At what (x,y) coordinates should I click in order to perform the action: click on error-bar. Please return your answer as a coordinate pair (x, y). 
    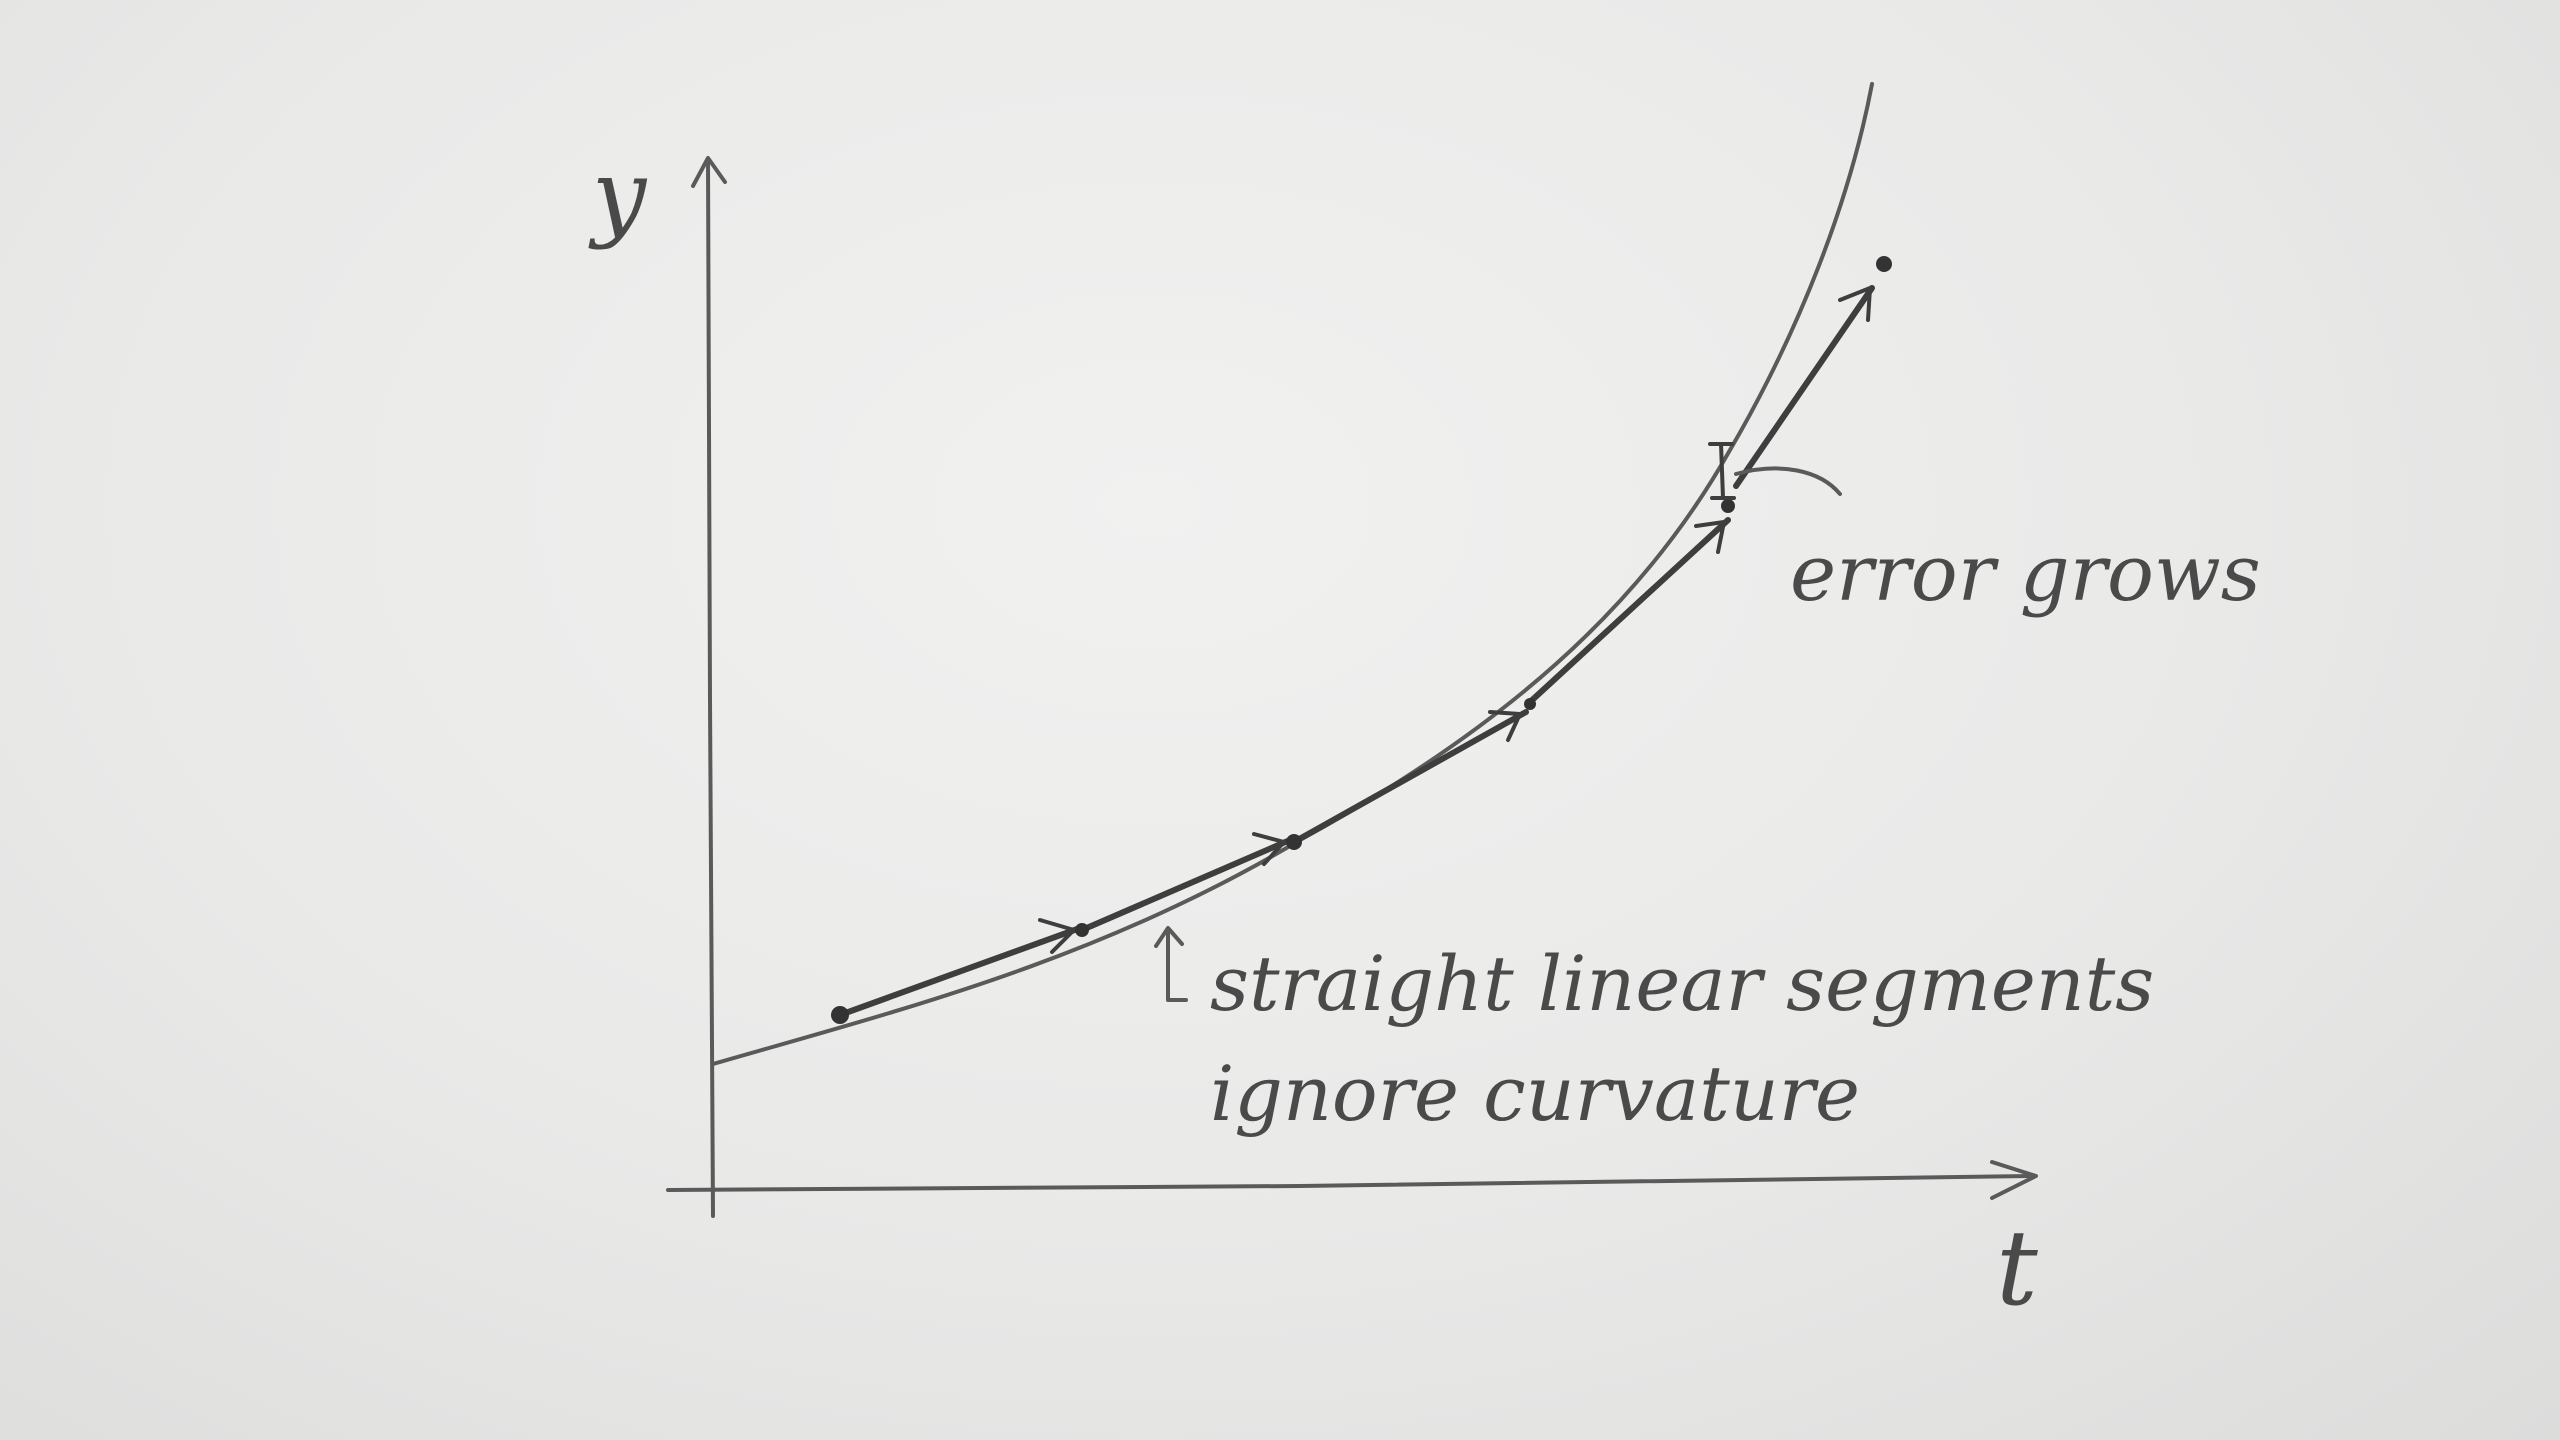
    Looking at the image, I should click on (1722, 471).